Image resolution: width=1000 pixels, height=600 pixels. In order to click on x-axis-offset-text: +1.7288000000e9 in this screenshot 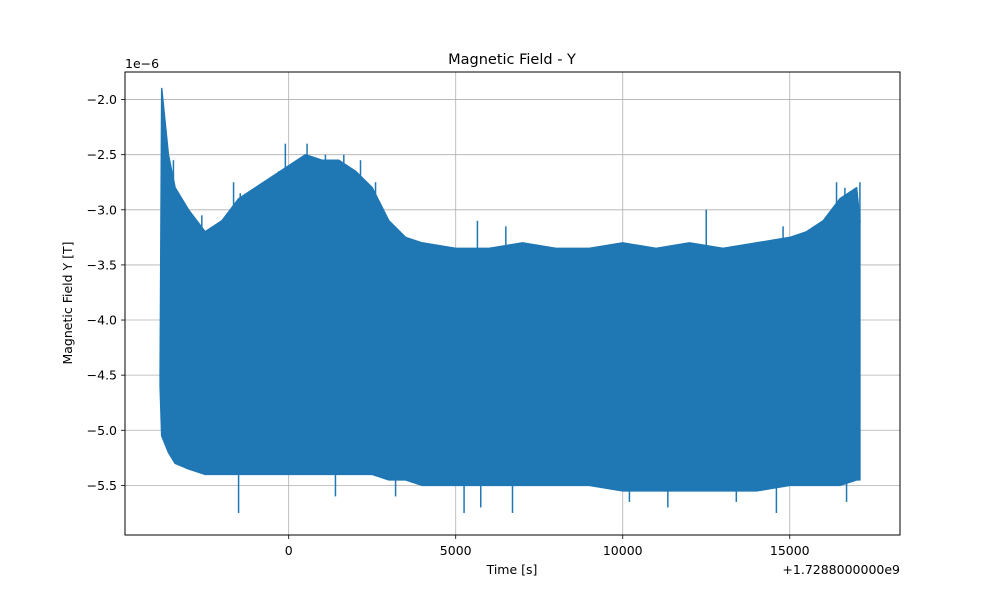, I will do `click(841, 569)`.